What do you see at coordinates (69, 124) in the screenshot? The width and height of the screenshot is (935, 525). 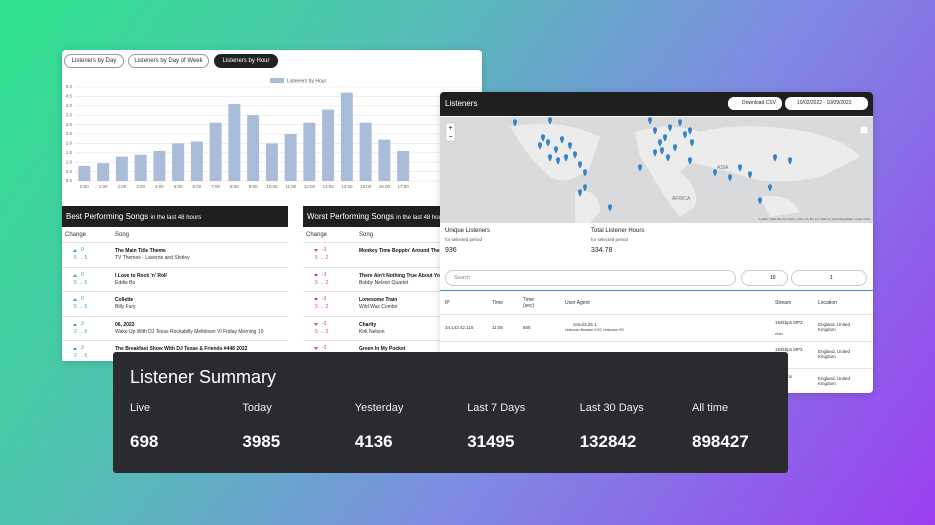 I see `y-tick-label: 3.0` at bounding box center [69, 124].